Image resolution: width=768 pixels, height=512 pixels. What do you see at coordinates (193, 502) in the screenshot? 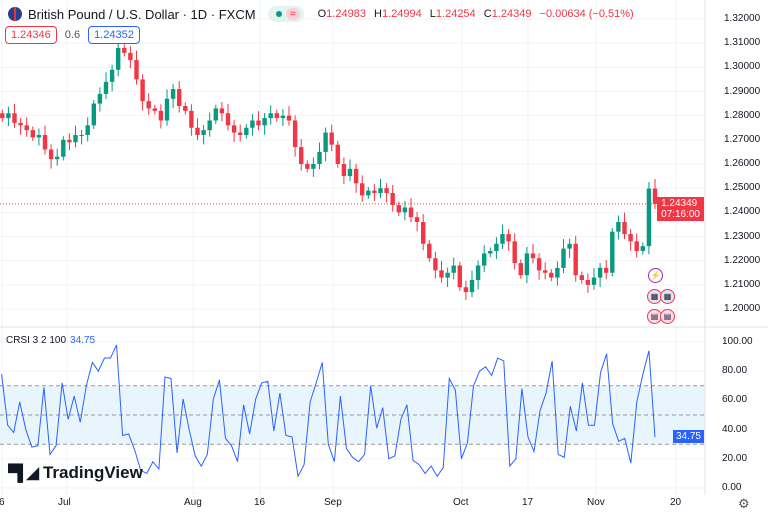
I see `time-tick-label: Aug` at bounding box center [193, 502].